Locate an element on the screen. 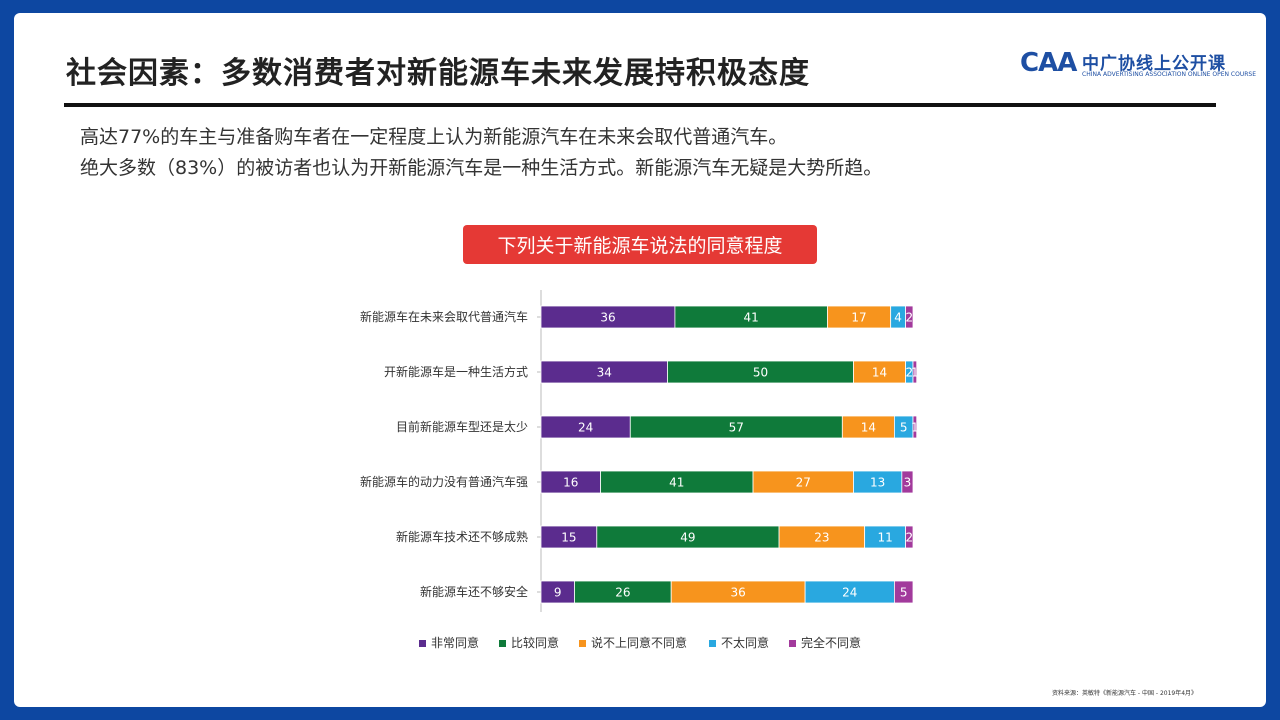 The width and height of the screenshot is (1280, 720). data-label: 4 is located at coordinates (898, 318).